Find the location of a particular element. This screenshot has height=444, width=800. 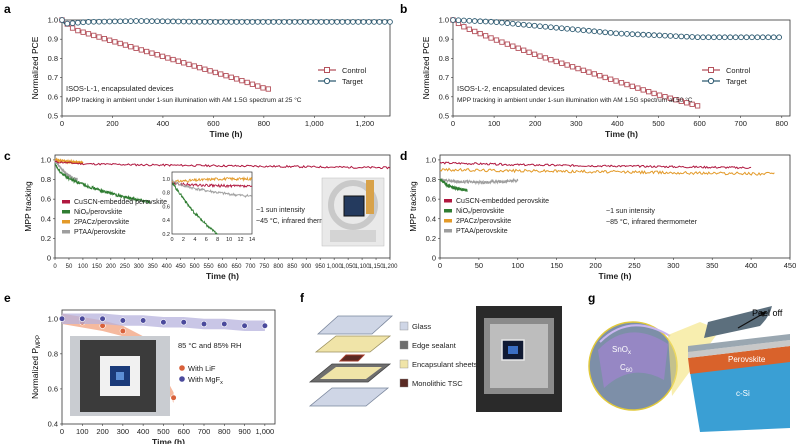

x-tick-label-c: 650 is located at coordinates (236, 267).